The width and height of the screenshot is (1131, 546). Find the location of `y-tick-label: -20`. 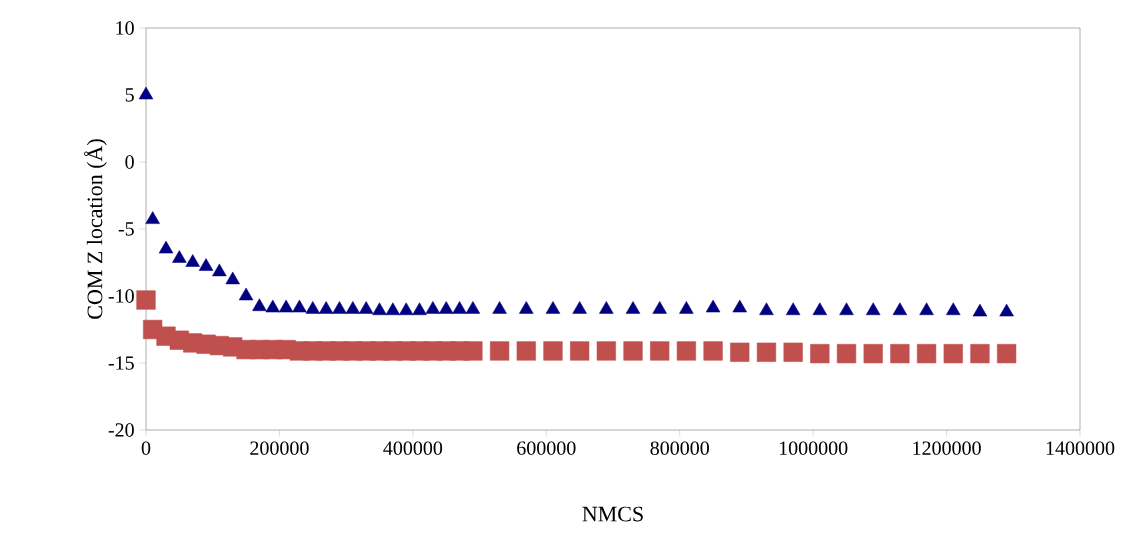

y-tick-label: -20 is located at coordinates (121, 430).